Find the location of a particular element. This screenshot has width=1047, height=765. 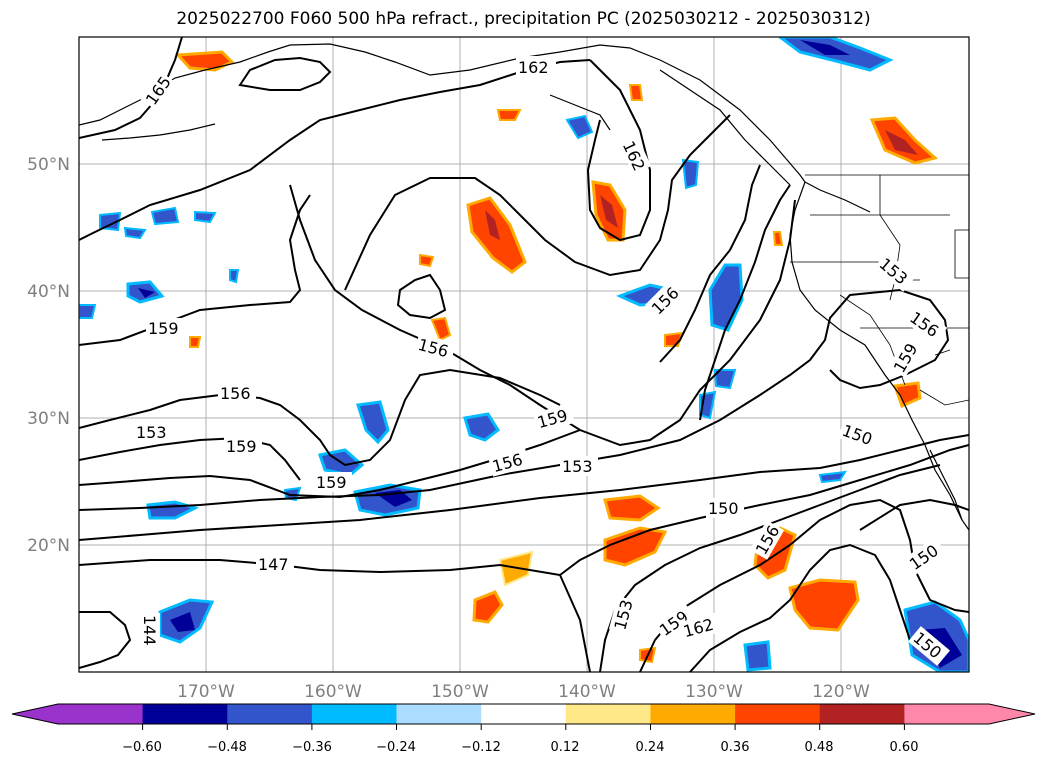

colorbar-tick-label: −0.36 is located at coordinates (312, 747).